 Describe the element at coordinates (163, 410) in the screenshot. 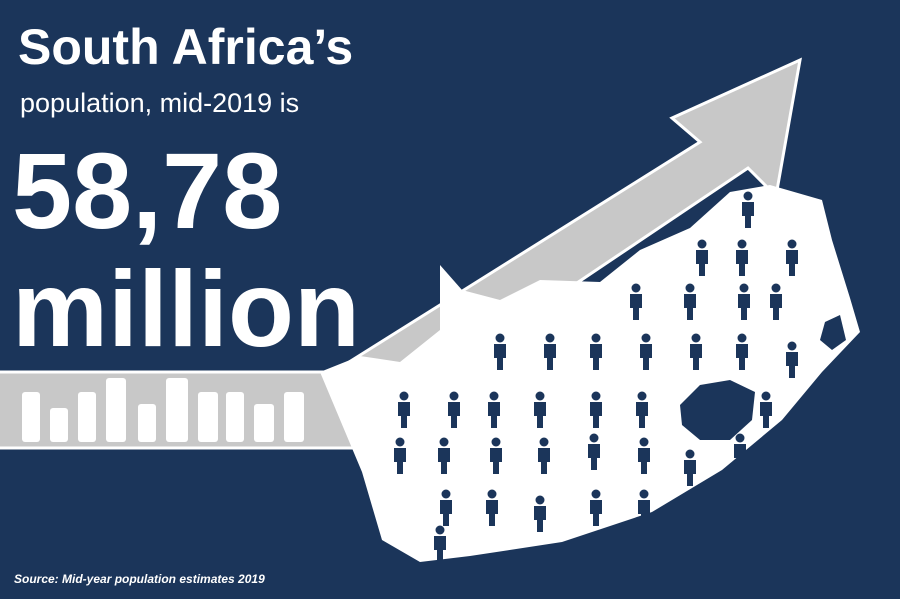

I see `bars` at that location.